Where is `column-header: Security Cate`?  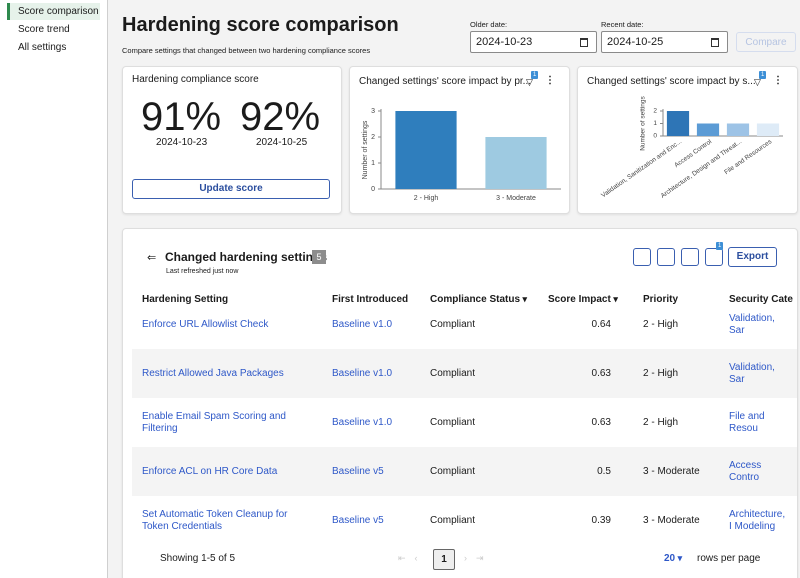 column-header: Security Cate is located at coordinates (761, 299).